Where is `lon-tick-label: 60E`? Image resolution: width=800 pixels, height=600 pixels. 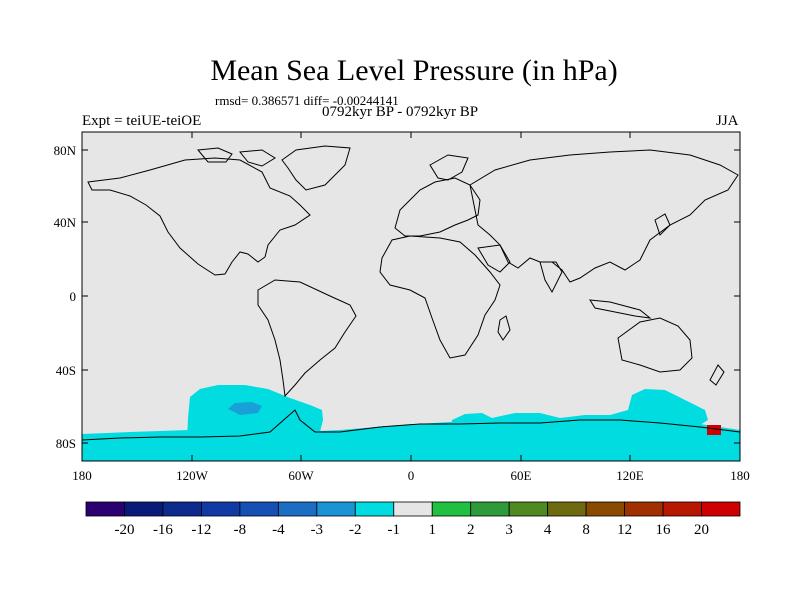
lon-tick-label: 60E is located at coordinates (521, 475).